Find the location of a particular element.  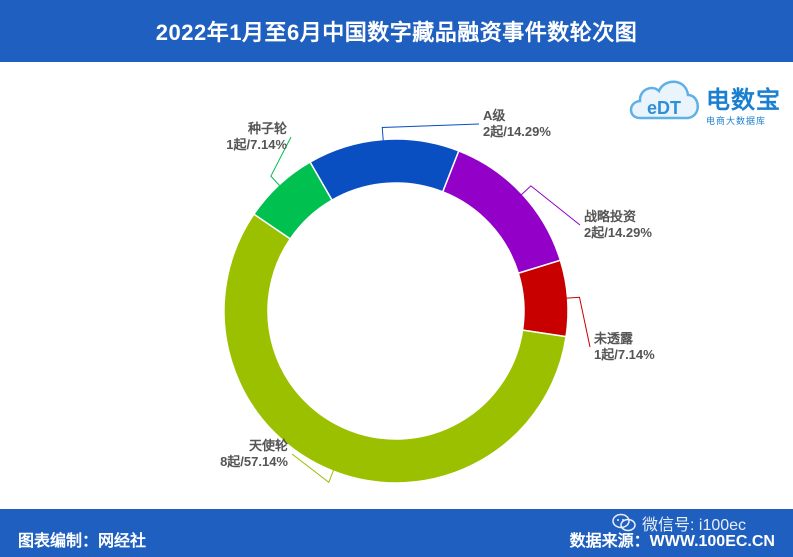

slice-label-name-4: 种子轮 is located at coordinates (267, 128).